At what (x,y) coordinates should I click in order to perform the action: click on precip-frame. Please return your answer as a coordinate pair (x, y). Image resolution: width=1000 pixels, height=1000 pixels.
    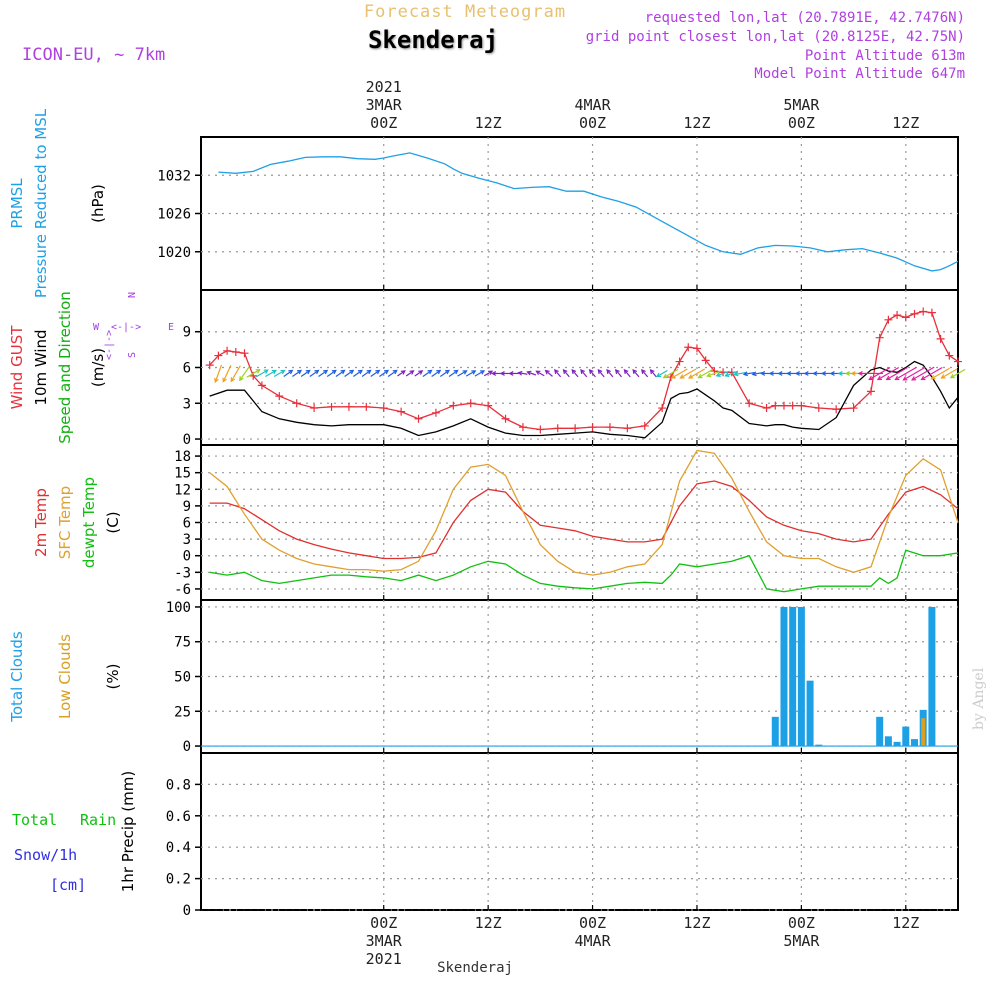
    Looking at the image, I should click on (579, 831).